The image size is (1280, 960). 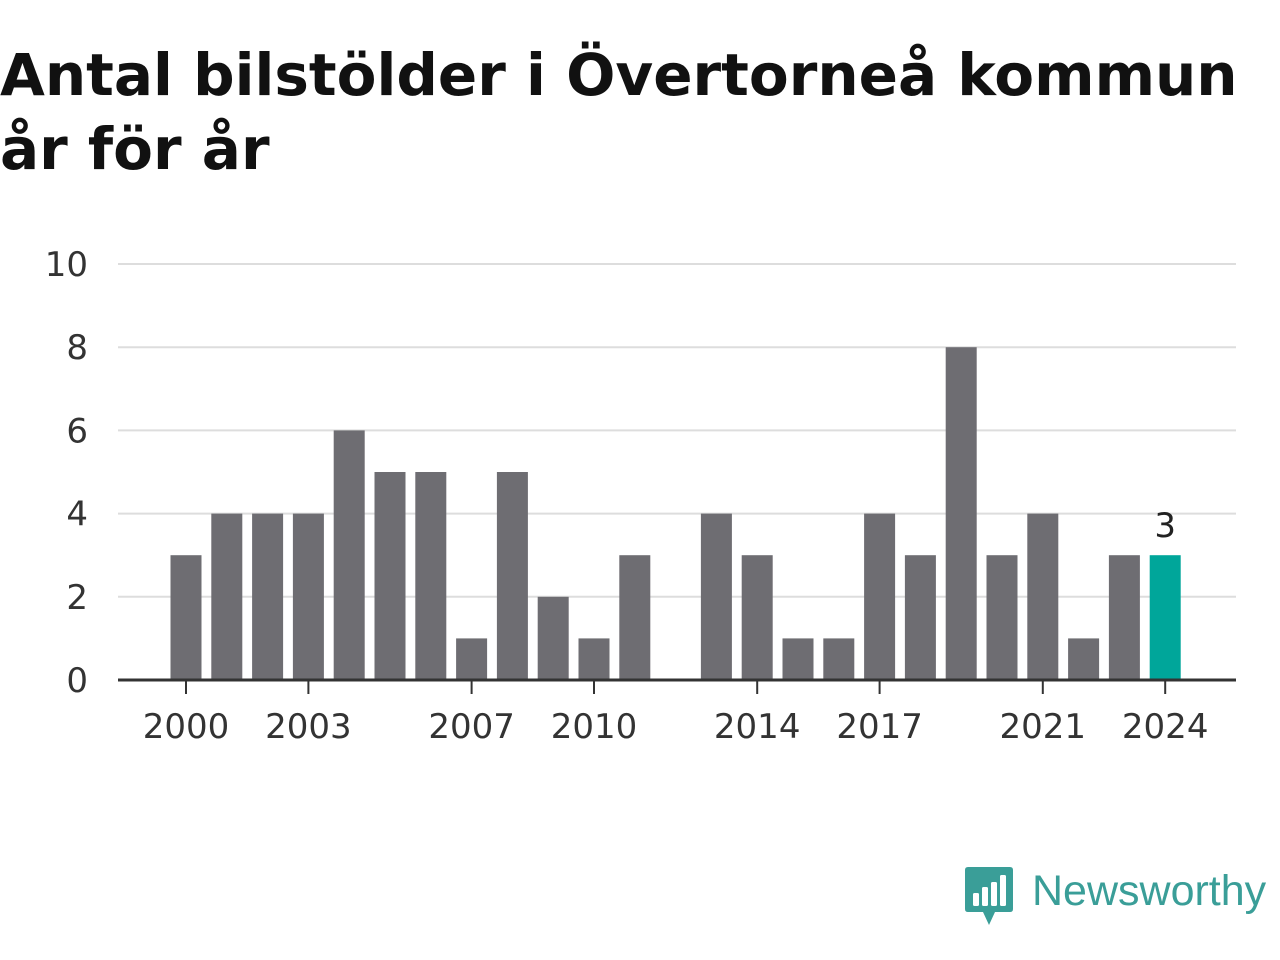 I want to click on bar-2011, so click(x=635, y=617).